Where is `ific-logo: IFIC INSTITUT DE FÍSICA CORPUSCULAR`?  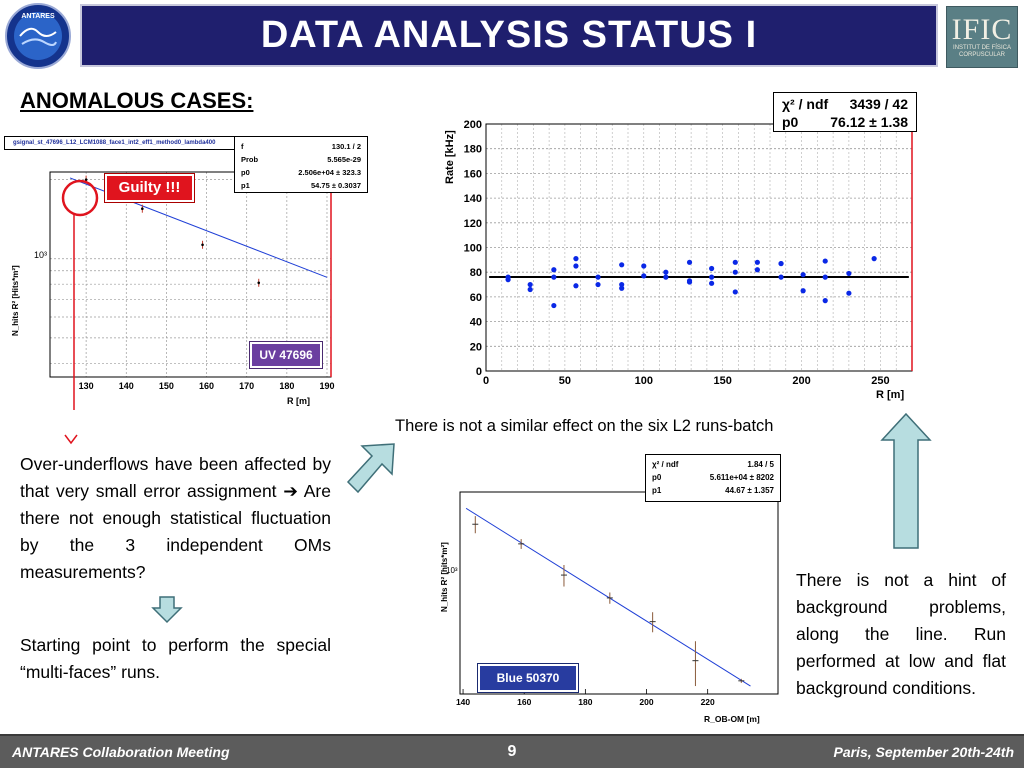
ific-logo: IFIC INSTITUT DE FÍSICA CORPUSCULAR is located at coordinates (982, 37).